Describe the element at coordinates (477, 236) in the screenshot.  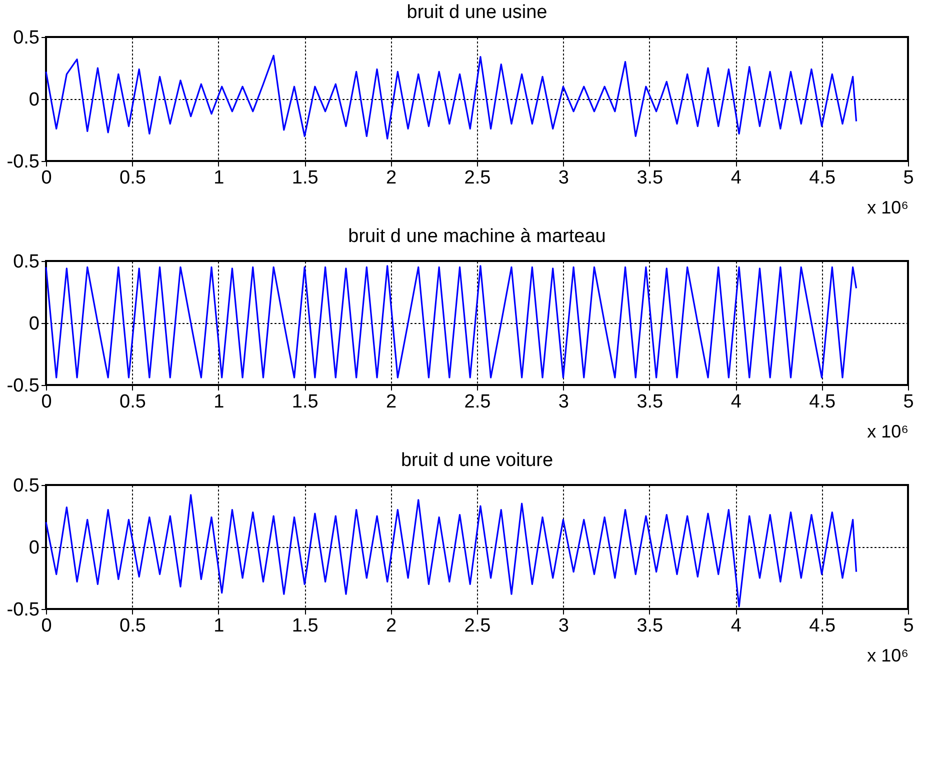
I see `chart-title: bruit d une machine à marteau` at that location.